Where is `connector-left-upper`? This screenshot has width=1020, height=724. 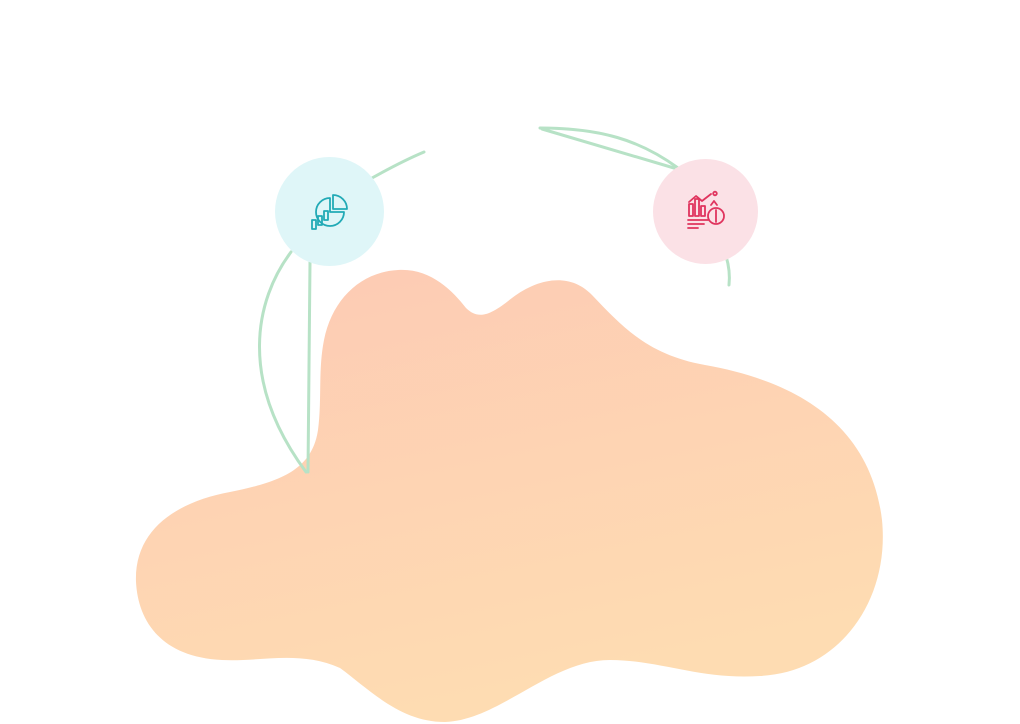 connector-left-upper is located at coordinates (398, 165).